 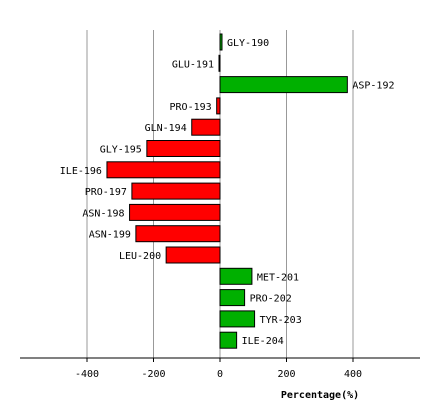 What do you see at coordinates (166, 128) in the screenshot?
I see `category-label-gln-194: GLN-194` at bounding box center [166, 128].